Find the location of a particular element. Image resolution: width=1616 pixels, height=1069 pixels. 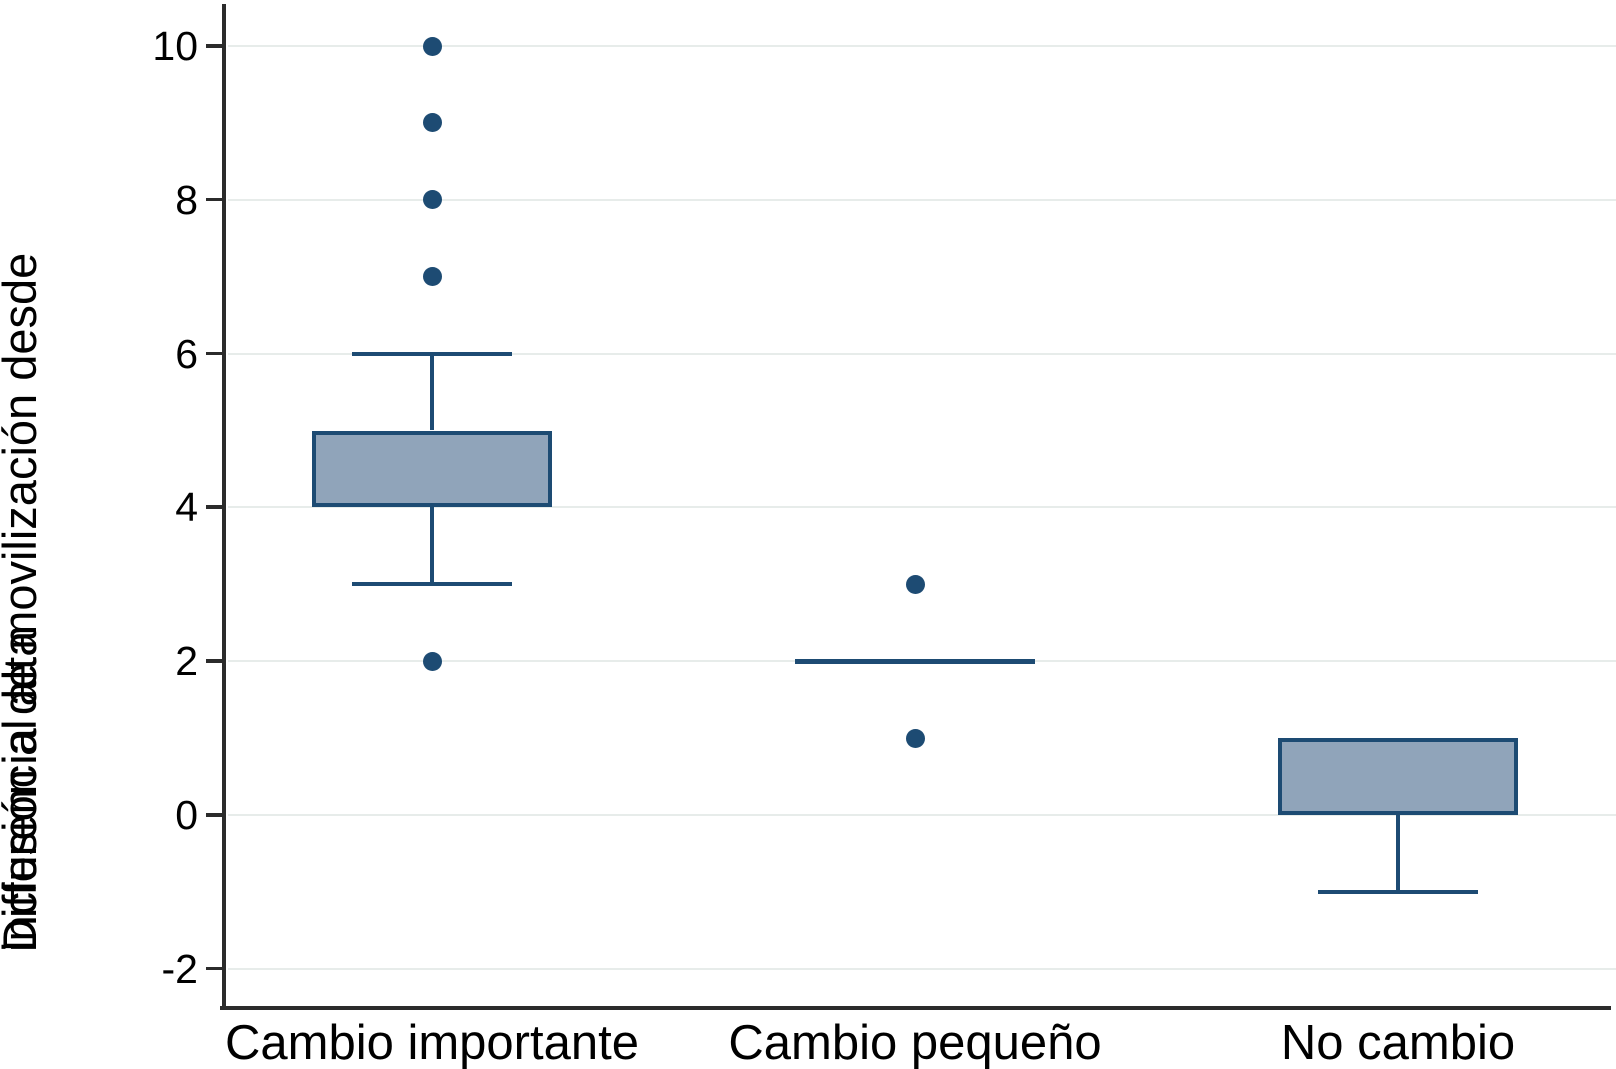

y-tick-label: 2 is located at coordinates (186, 661).